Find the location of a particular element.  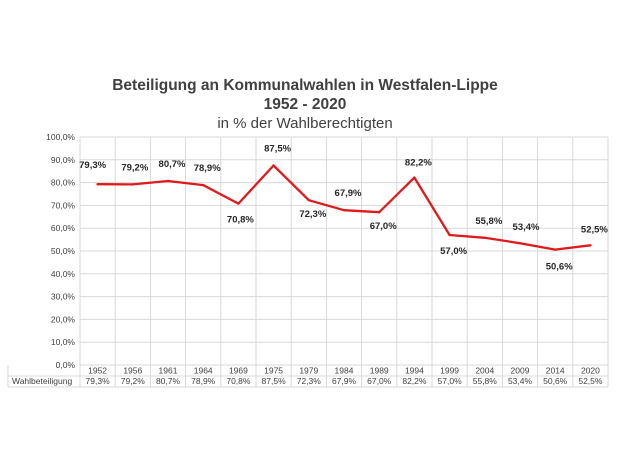

data-label: 79,3% is located at coordinates (92, 165).